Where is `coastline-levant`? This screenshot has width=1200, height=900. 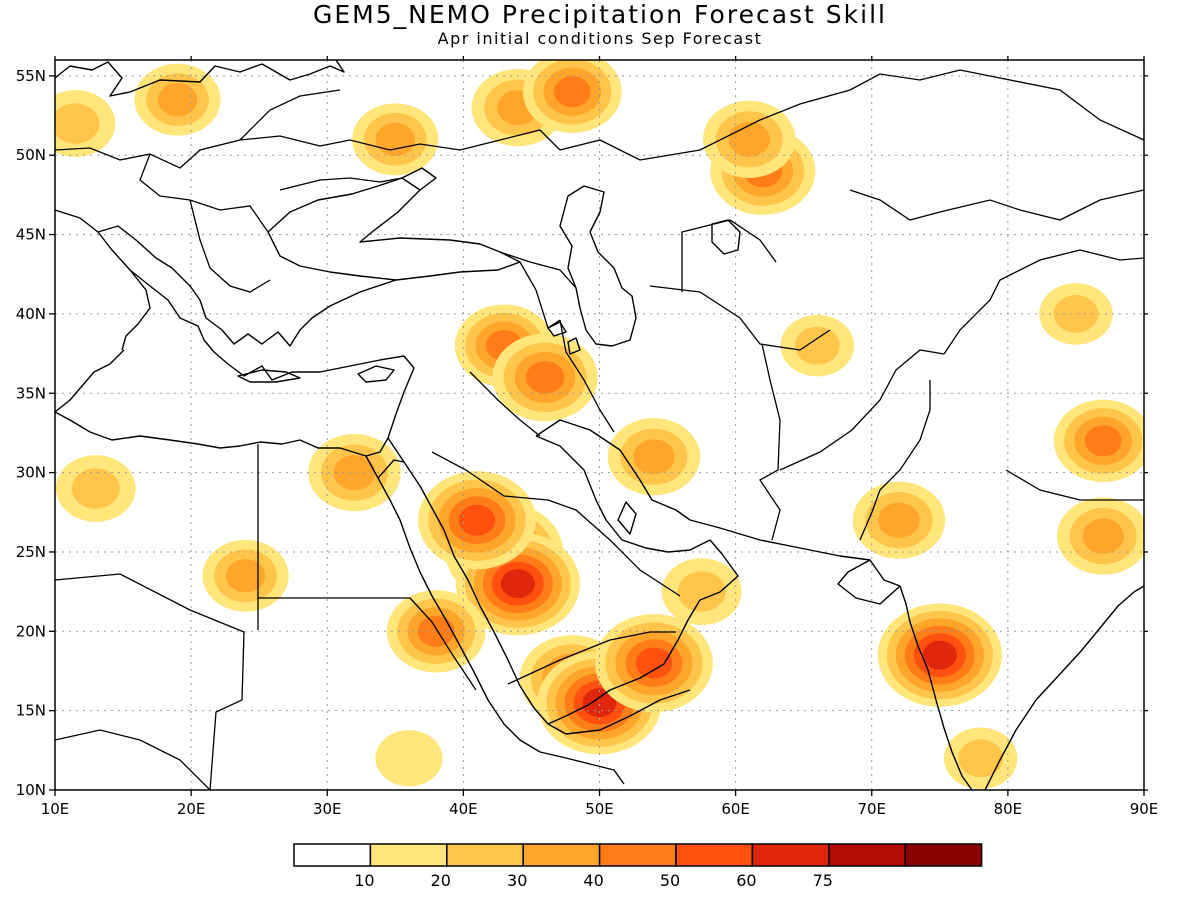
coastline-levant is located at coordinates (235, 412).